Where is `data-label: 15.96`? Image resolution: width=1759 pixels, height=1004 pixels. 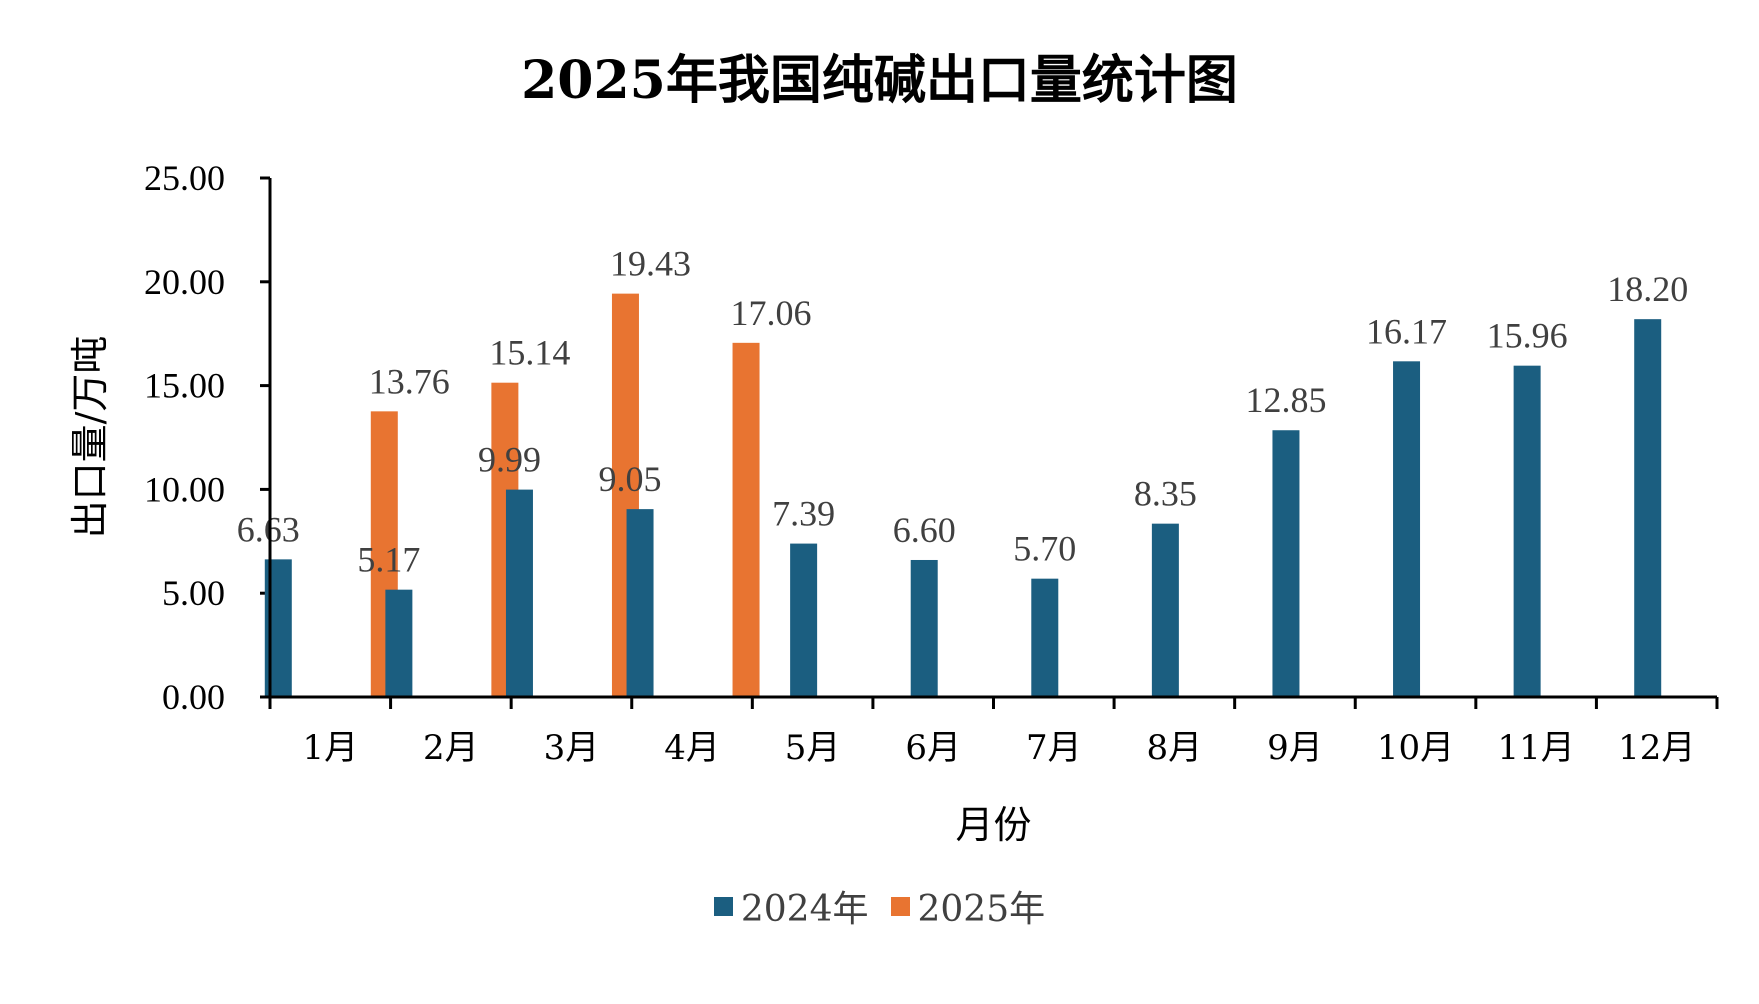
data-label: 15.96 is located at coordinates (1527, 336).